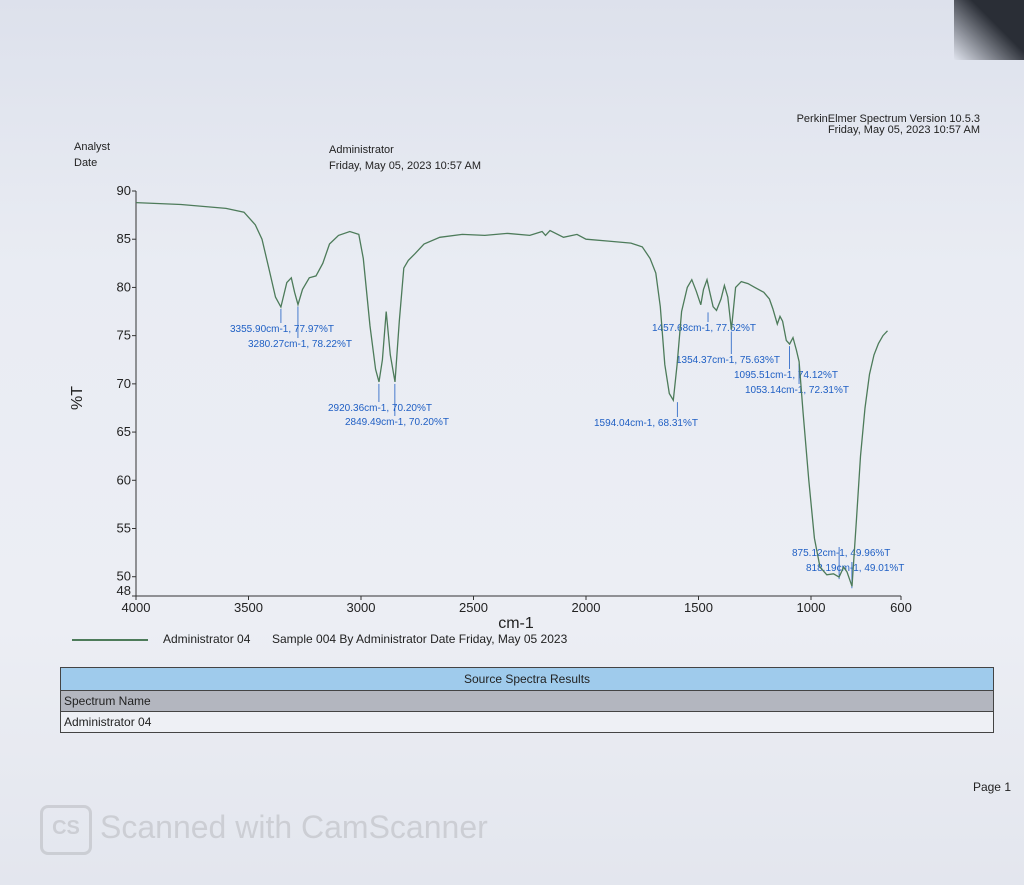 The image size is (1024, 885). Describe the element at coordinates (124, 431) in the screenshot. I see `y-tick-label: 65` at that location.